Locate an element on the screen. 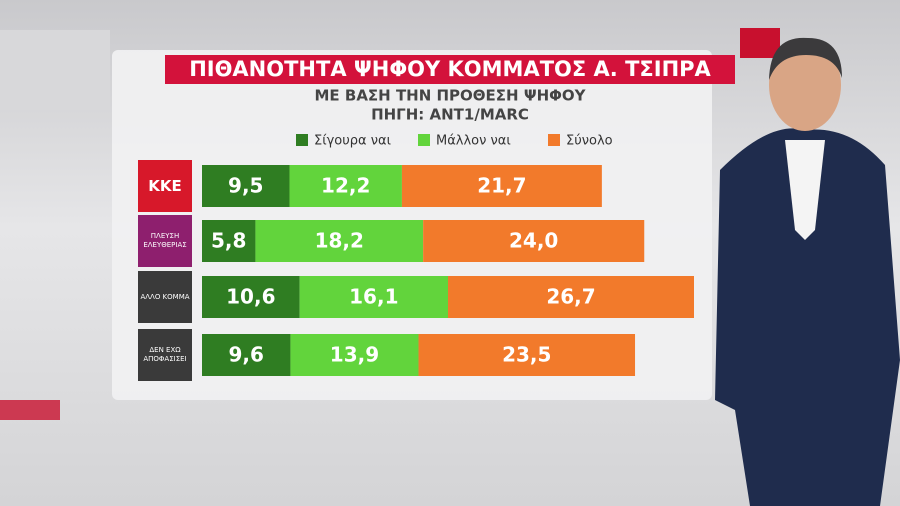 This screenshot has width=900, height=506. title-box is located at coordinates (450, 69).